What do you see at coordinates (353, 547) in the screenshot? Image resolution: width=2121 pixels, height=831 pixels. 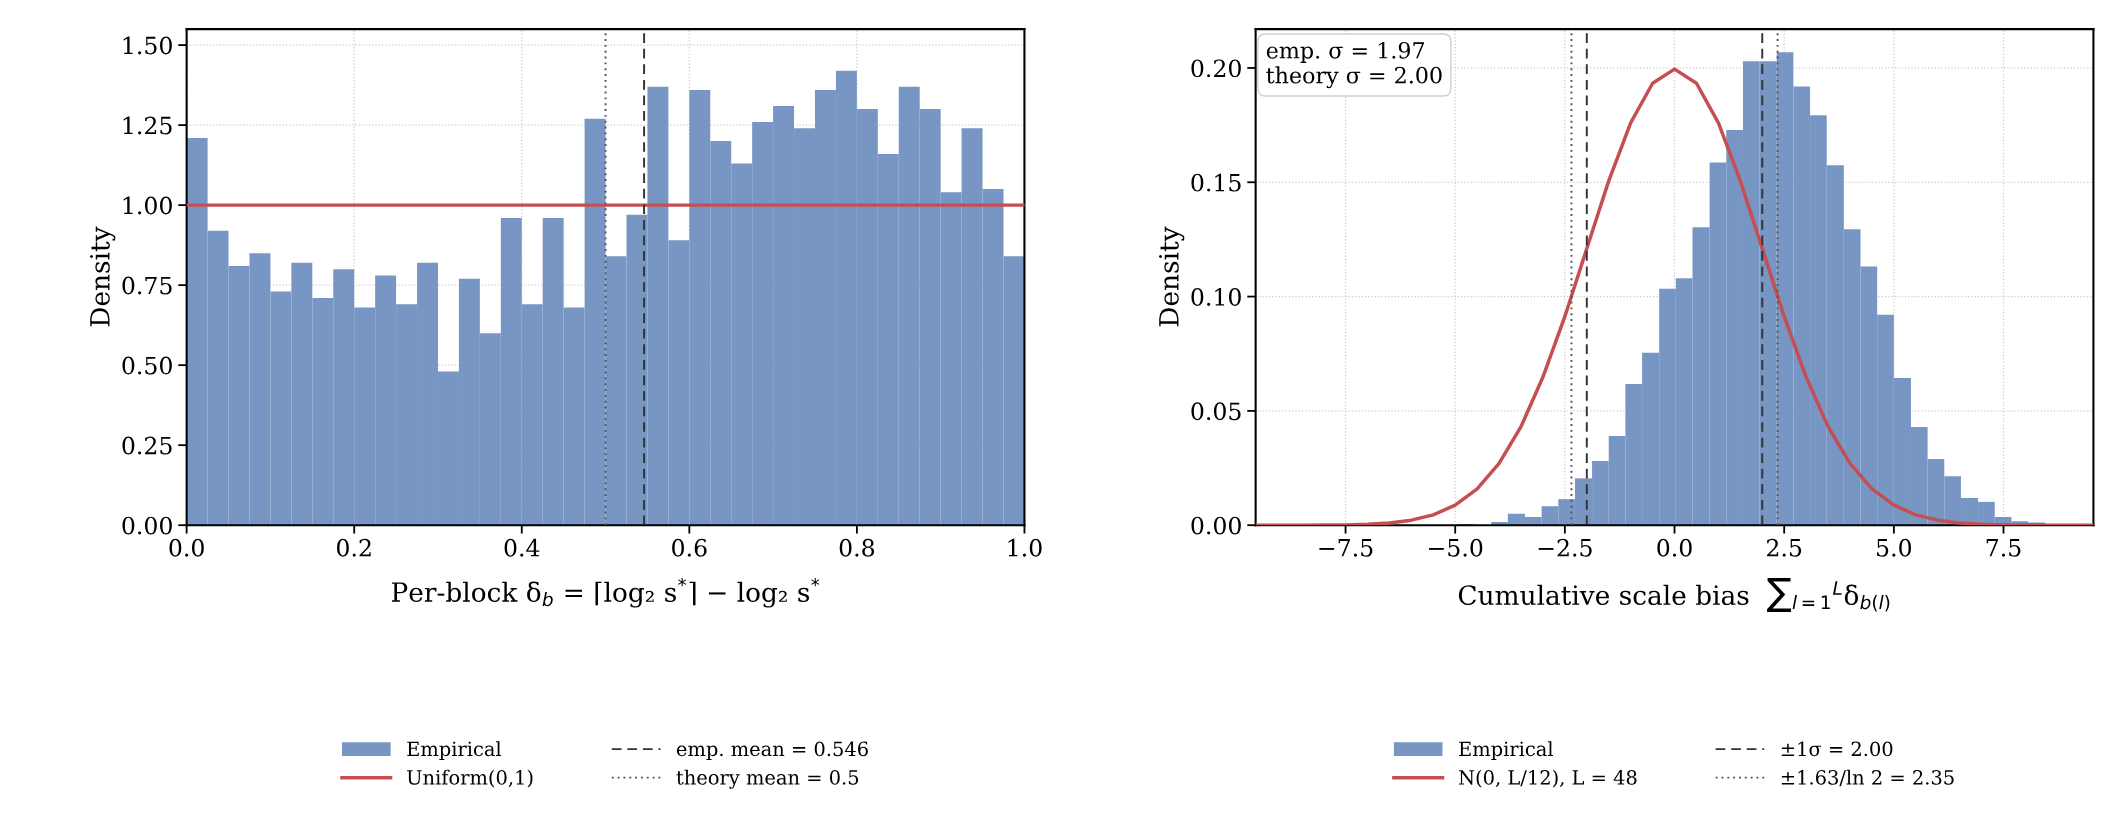 I see `x-tick-label: 0.2` at bounding box center [353, 547].